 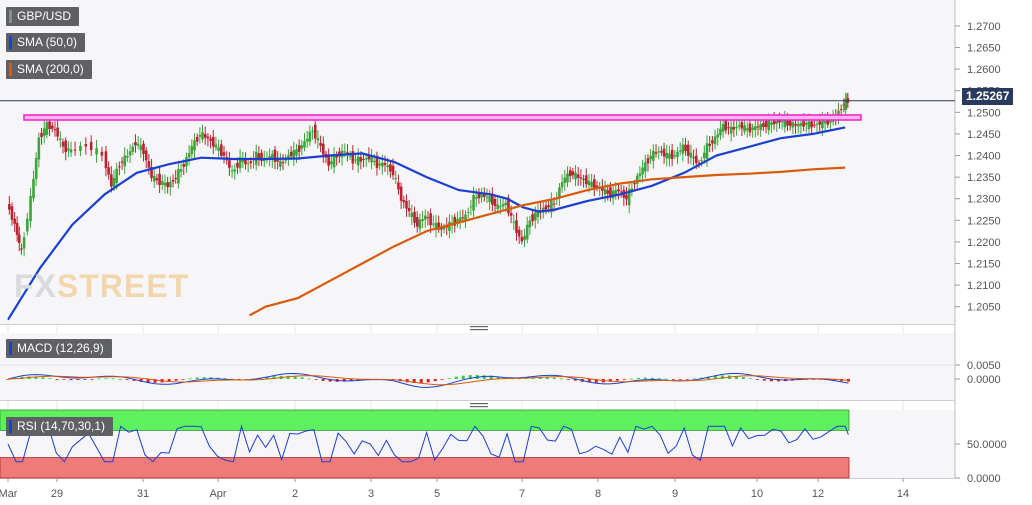 What do you see at coordinates (43, 16) in the screenshot?
I see `symbol-label: GBP/USD` at bounding box center [43, 16].